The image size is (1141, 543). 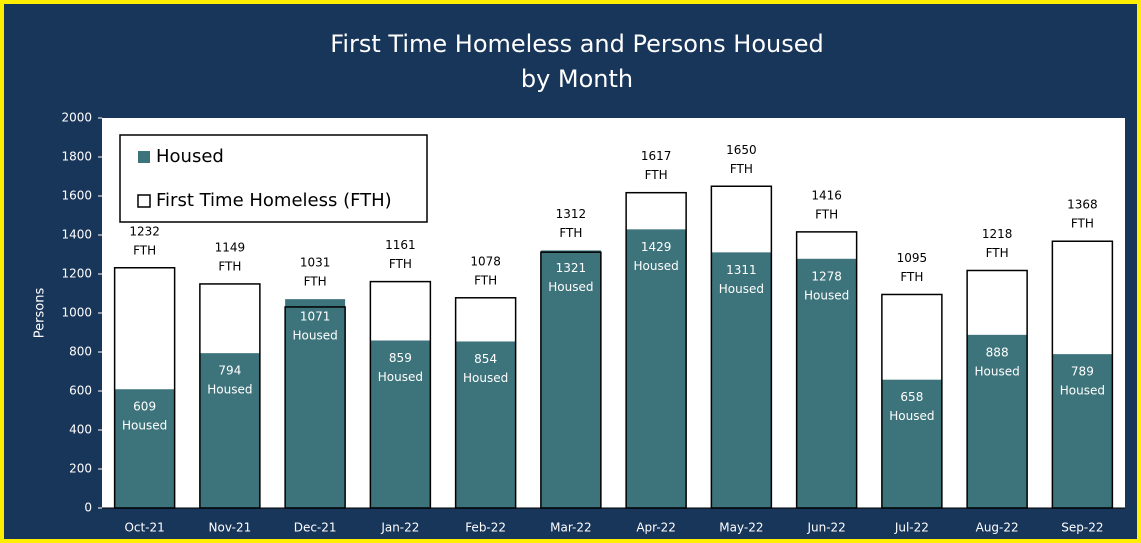 What do you see at coordinates (274, 200) in the screenshot?
I see `legend-label: First Time Homeless (FTH)` at bounding box center [274, 200].